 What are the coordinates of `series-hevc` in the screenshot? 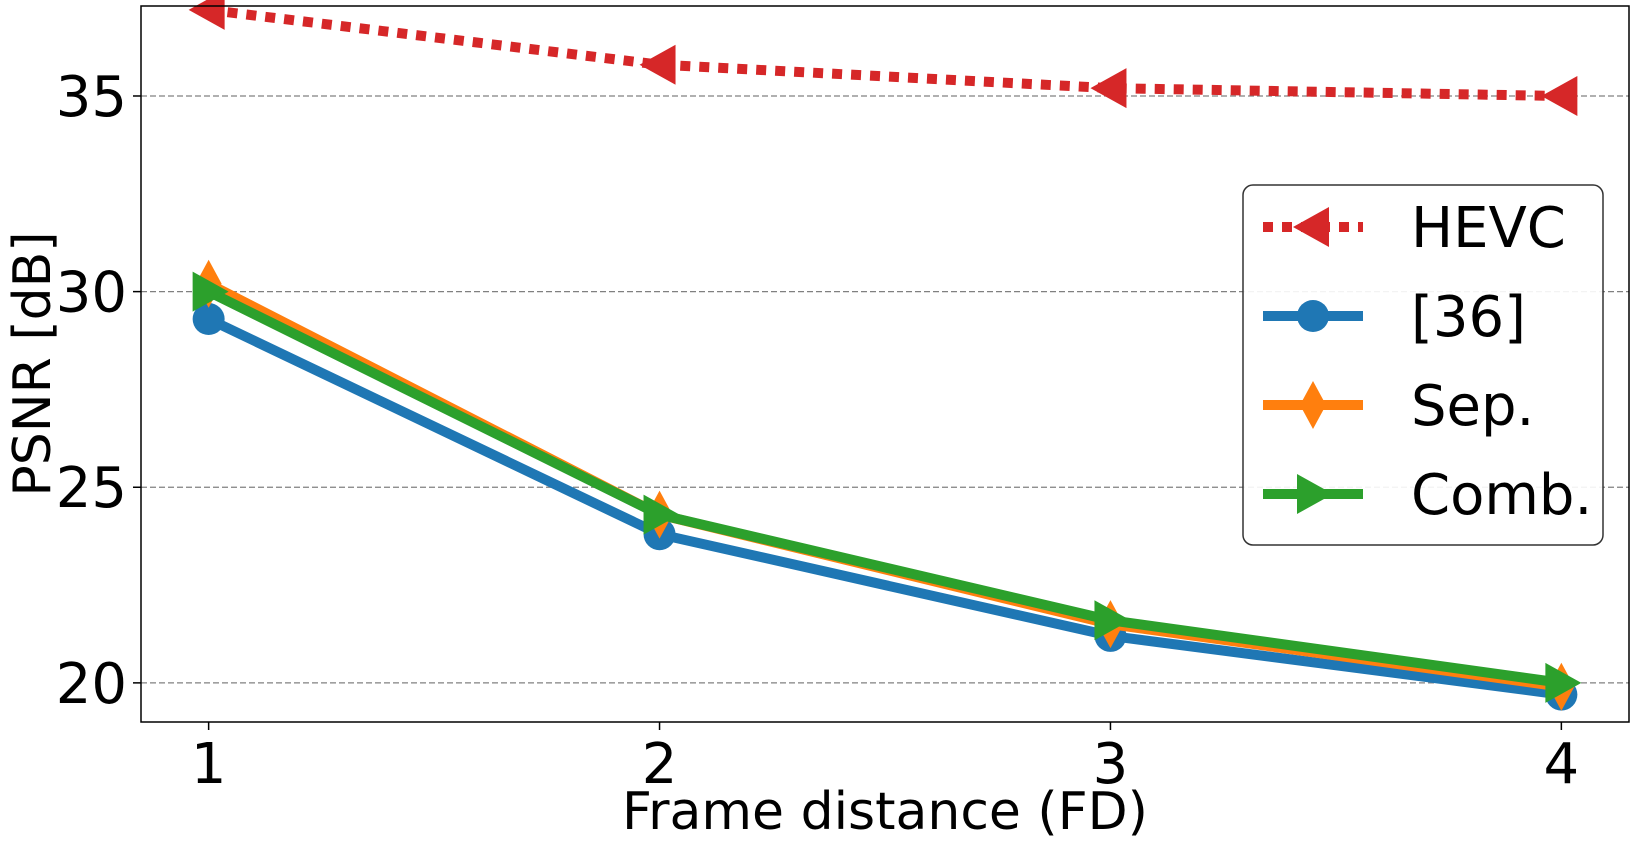 It's located at (883, 58).